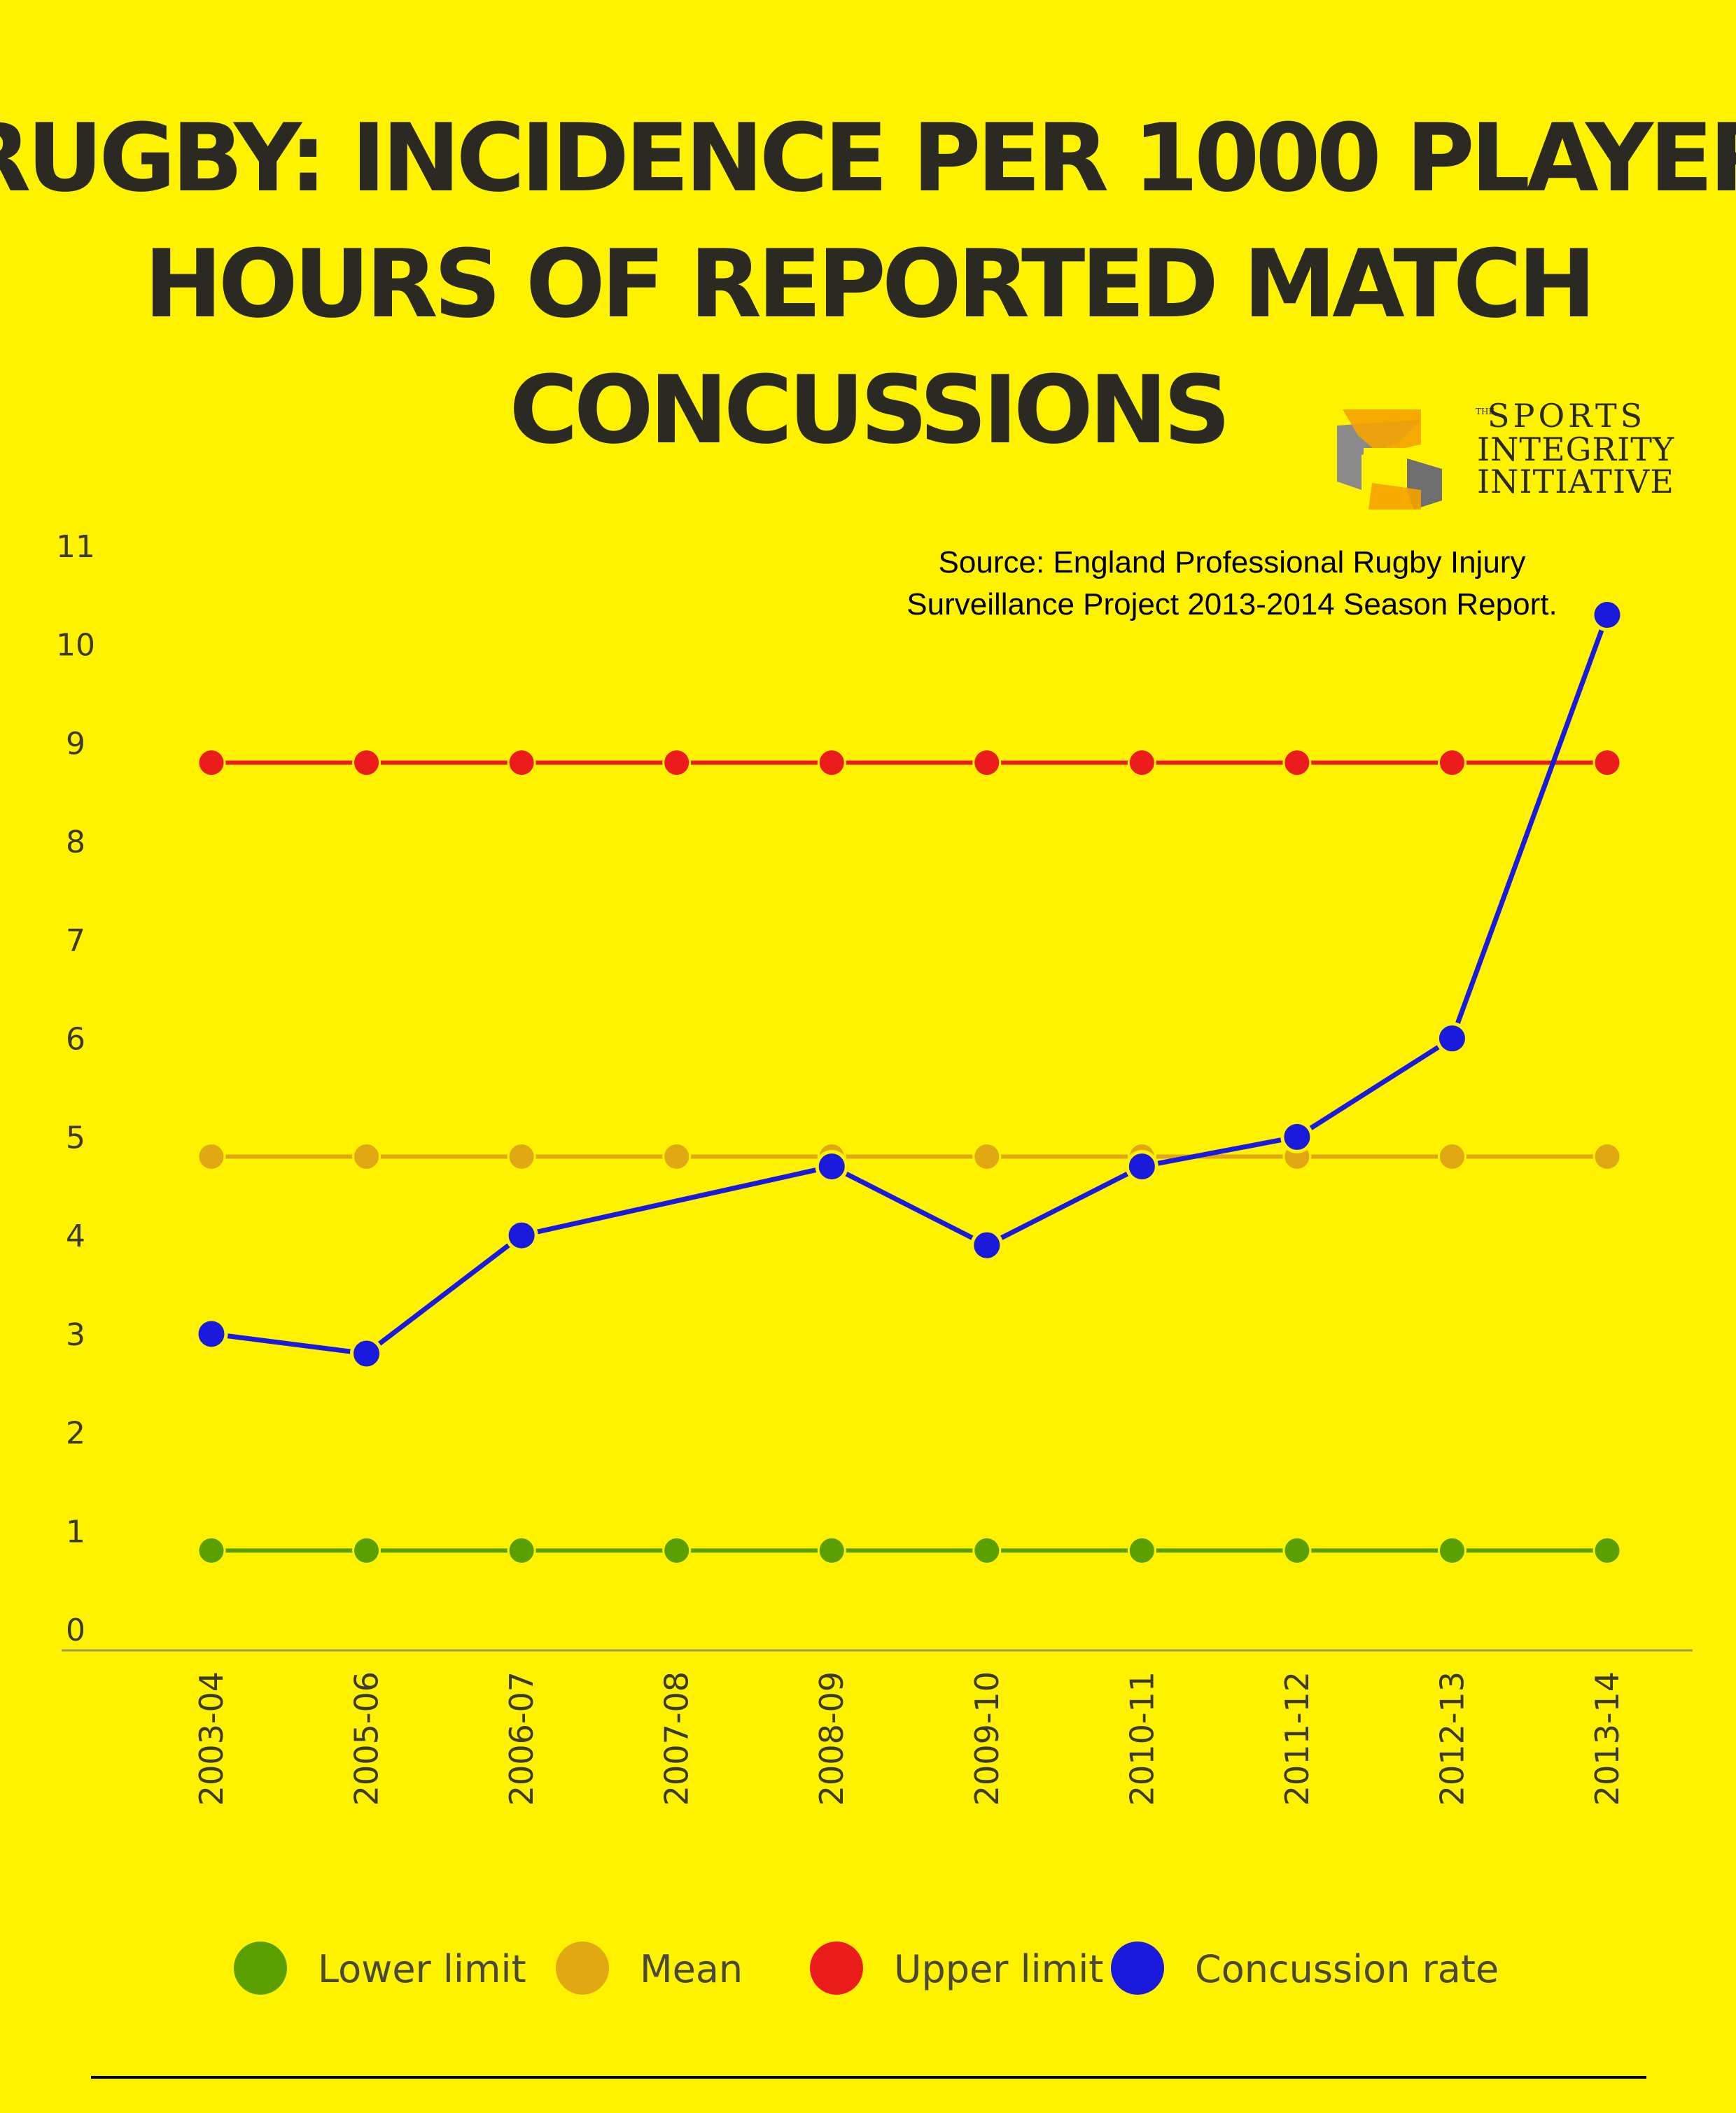 Image resolution: width=1736 pixels, height=2113 pixels. Describe the element at coordinates (75, 1236) in the screenshot. I see `y-tick-label: 4` at that location.